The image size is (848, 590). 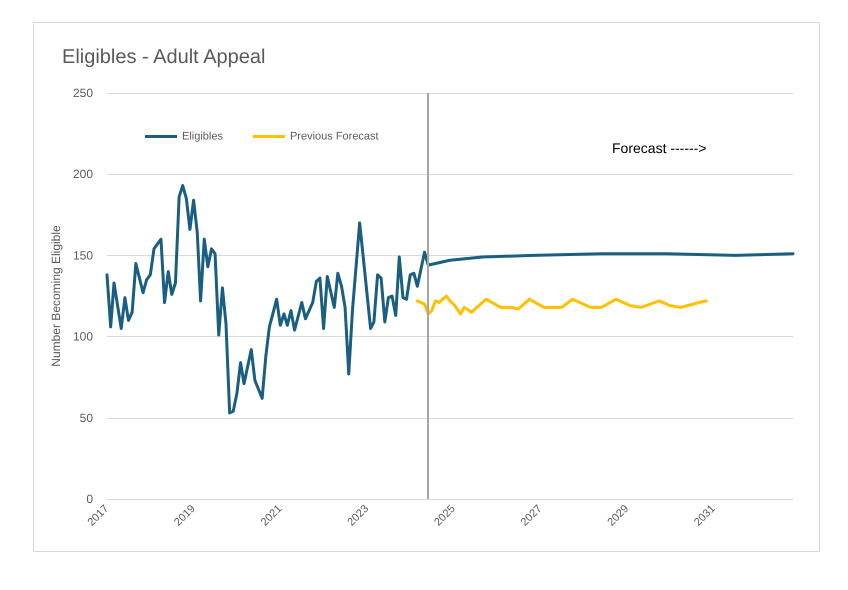 What do you see at coordinates (87, 417) in the screenshot?
I see `y-tick-label: 50` at bounding box center [87, 417].